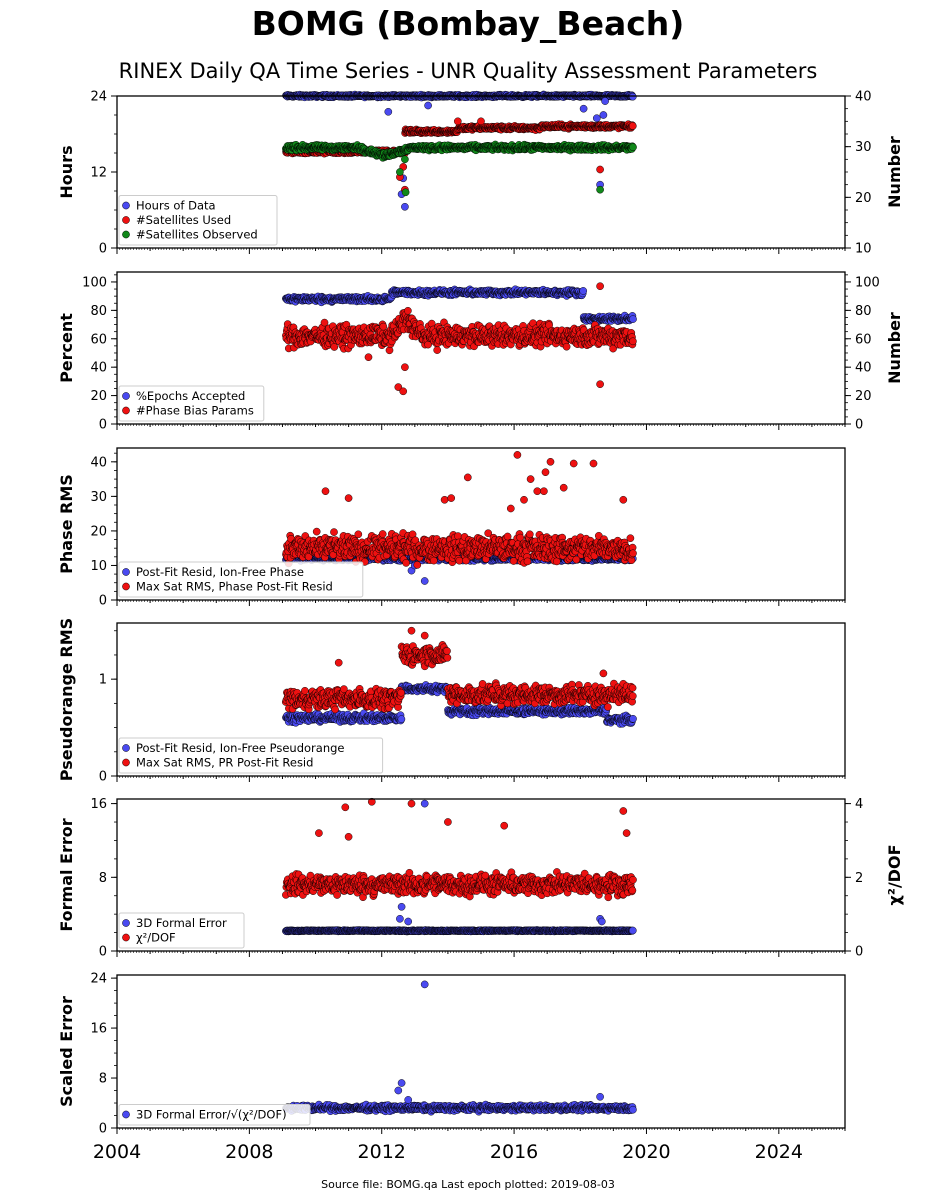 This screenshot has height=1200, width=937. What do you see at coordinates (863, 339) in the screenshot?
I see `y-right-tick-label: 60` at bounding box center [863, 339].